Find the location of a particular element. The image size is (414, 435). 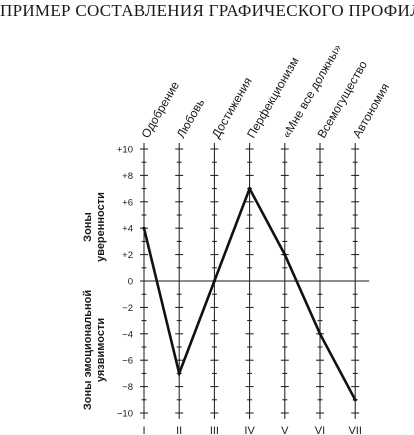

category-numeral: V is located at coordinates (285, 430).